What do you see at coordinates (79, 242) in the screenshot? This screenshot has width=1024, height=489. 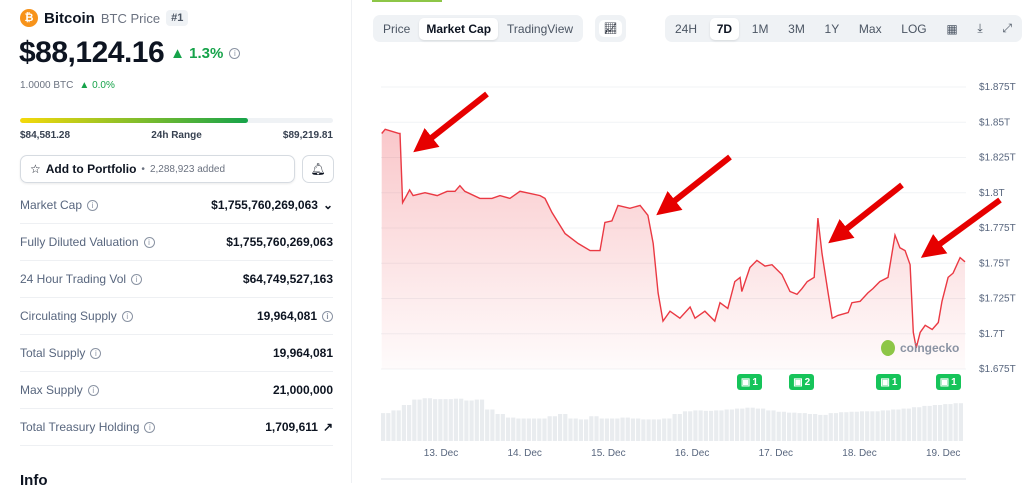 I see `stat-label: Fully Diluted Valuation` at bounding box center [79, 242].